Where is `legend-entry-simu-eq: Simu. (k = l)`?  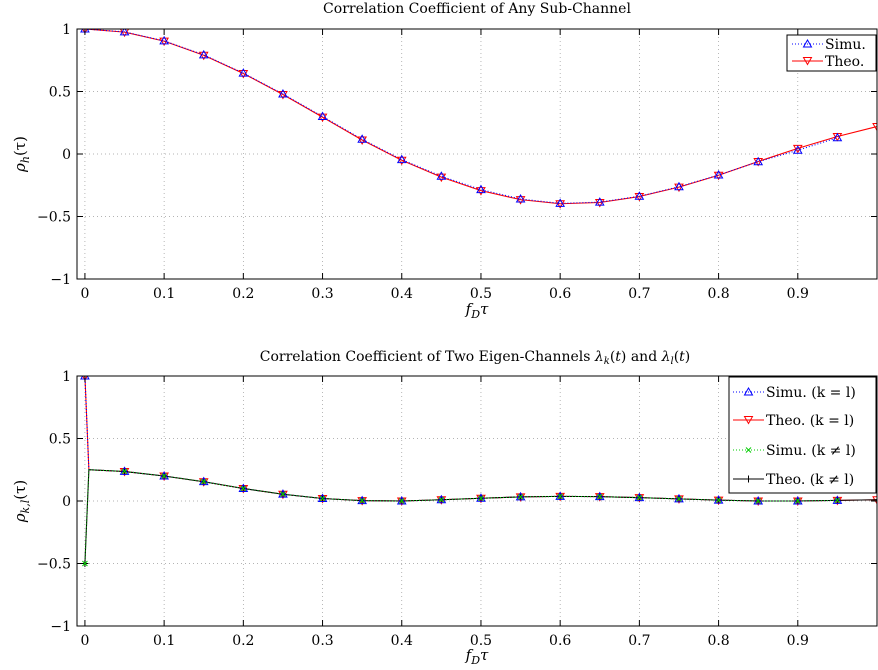 legend-entry-simu-eq: Simu. (k = l) is located at coordinates (794, 393).